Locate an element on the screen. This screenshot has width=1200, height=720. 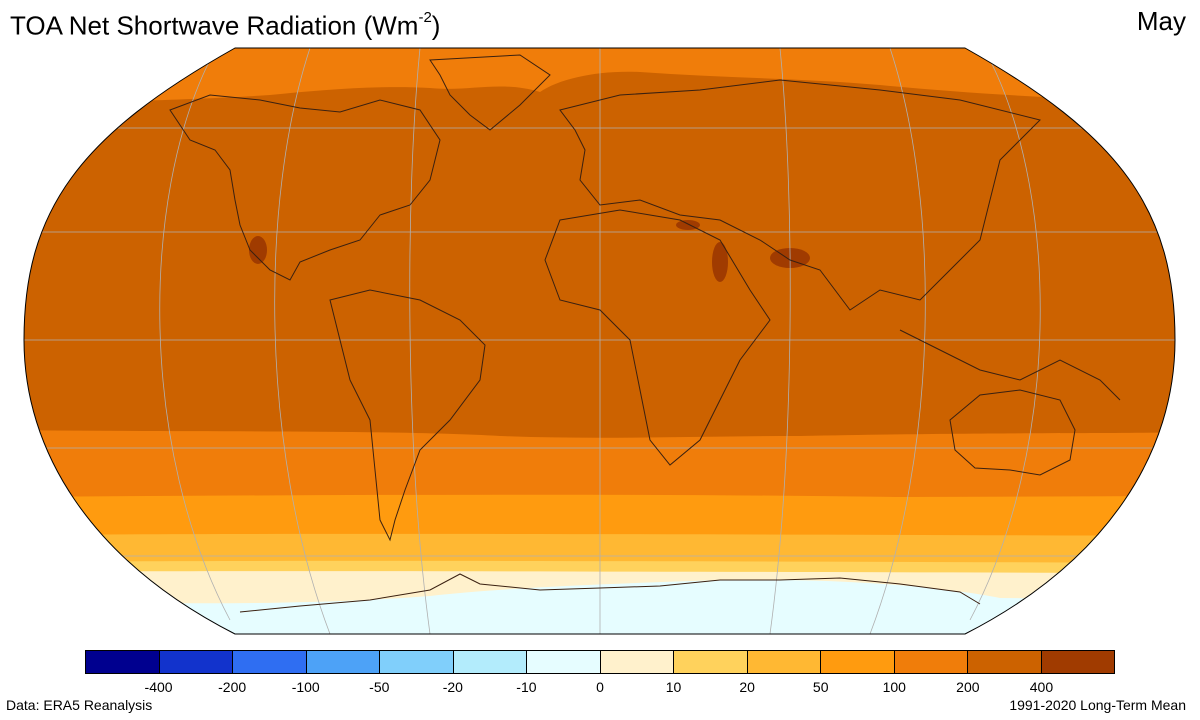
coast-south-america is located at coordinates (407, 415).